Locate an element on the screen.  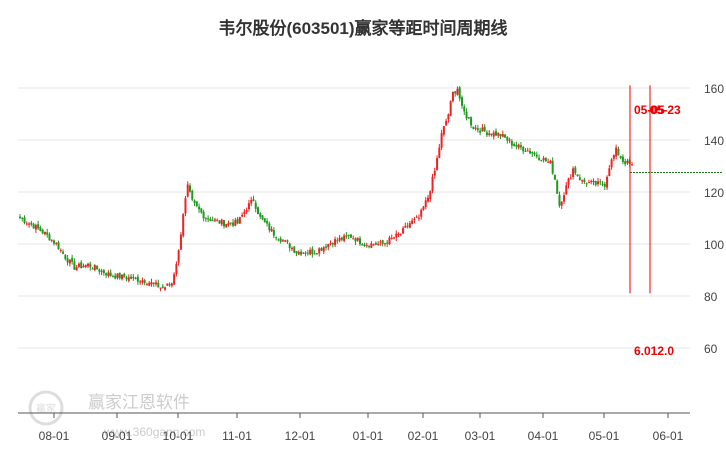
x-tick-label: 11-01 is located at coordinates (237, 436).